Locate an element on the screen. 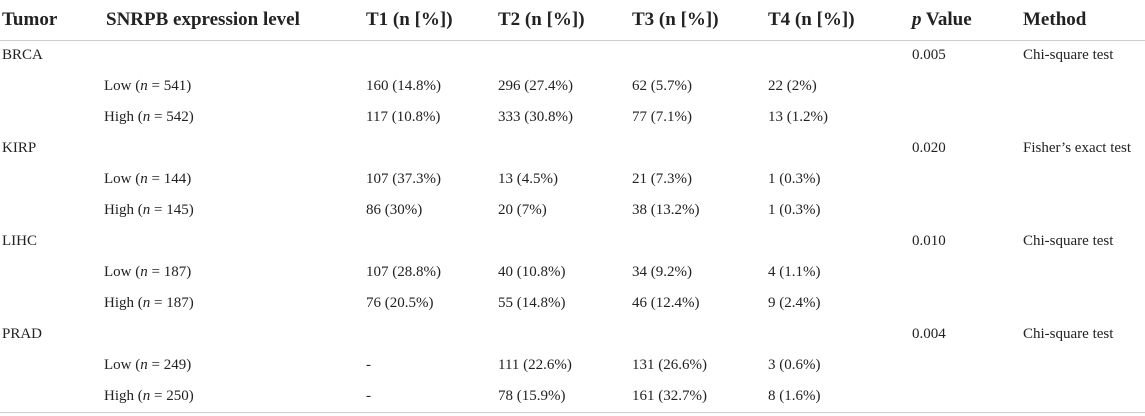  header-method: Method is located at coordinates (1083, 20).